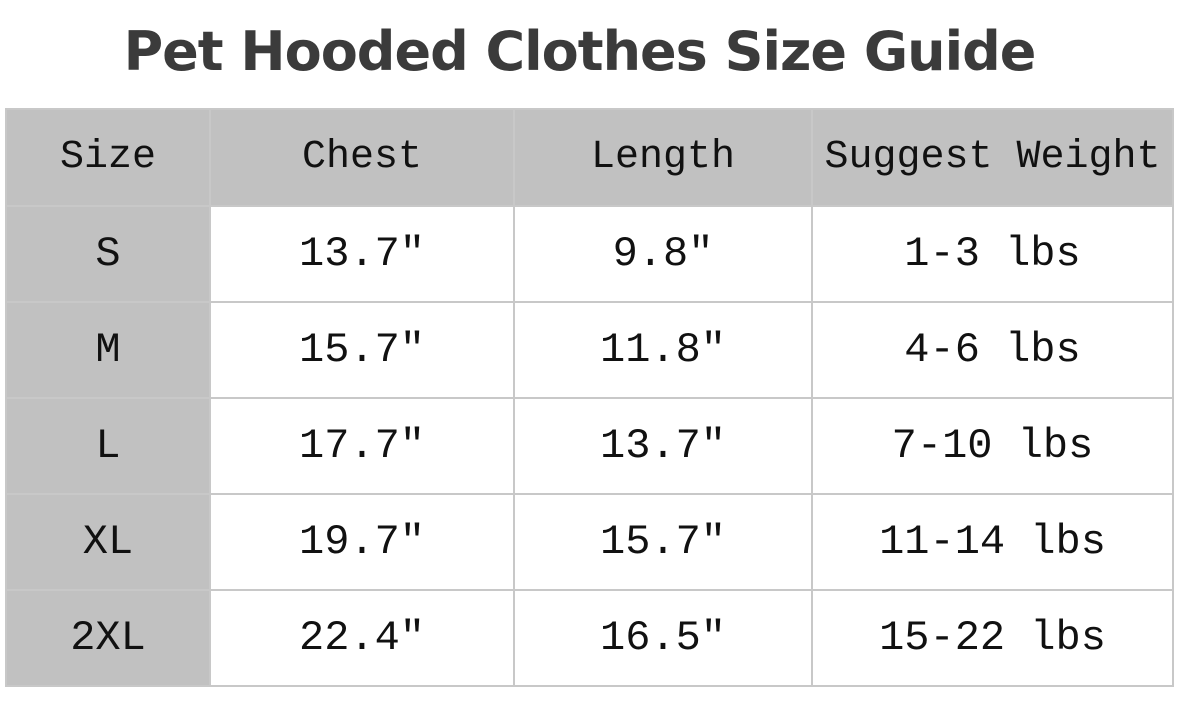  I want to click on table-row: 2XL 22.4″ 16.5″ 15-22 lbs, so click(589, 638).